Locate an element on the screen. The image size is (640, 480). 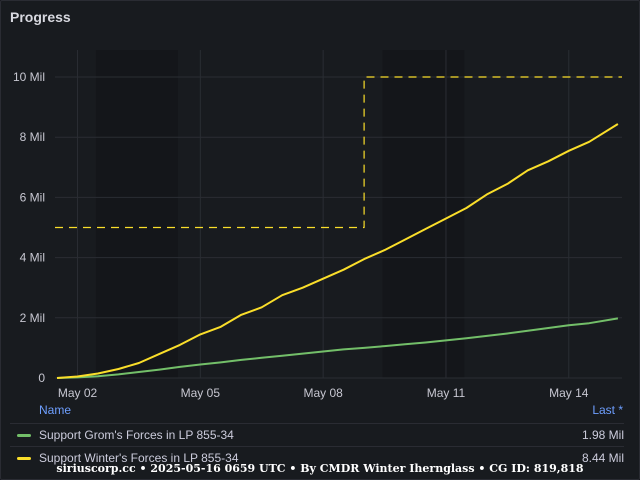
x-tick-label: May 02 is located at coordinates (78, 393).